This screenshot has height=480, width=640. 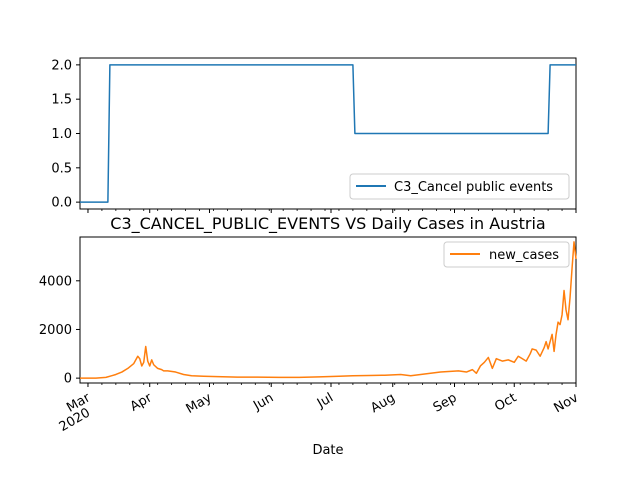 What do you see at coordinates (567, 403) in the screenshot?
I see `bottom-xtick-label: Nov` at bounding box center [567, 403].